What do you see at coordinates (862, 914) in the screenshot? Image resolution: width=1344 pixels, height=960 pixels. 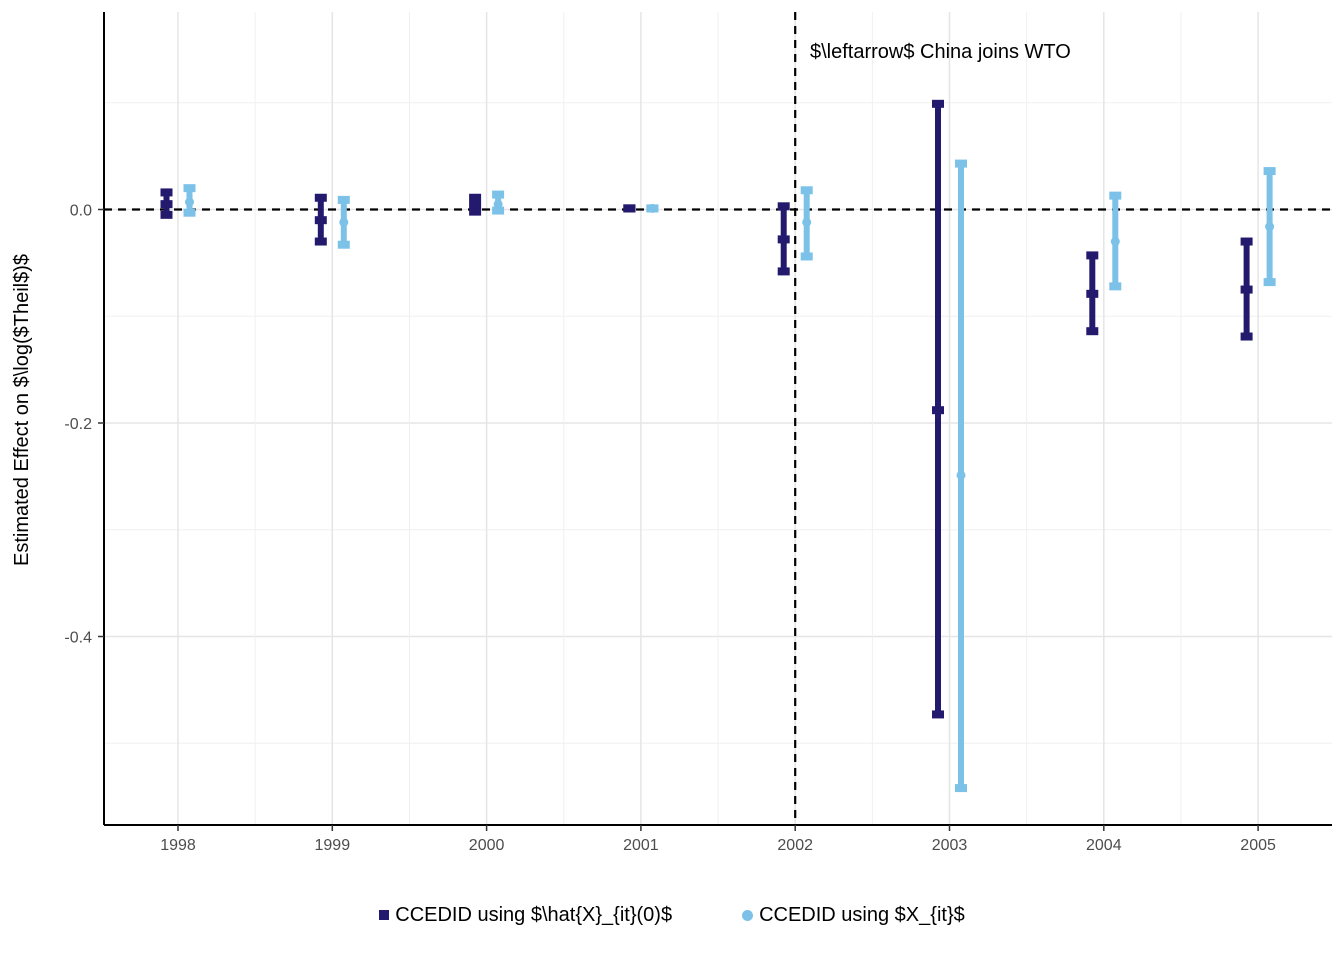 I see `legend-label-x: CCEDID using $X_{it}$` at bounding box center [862, 914].